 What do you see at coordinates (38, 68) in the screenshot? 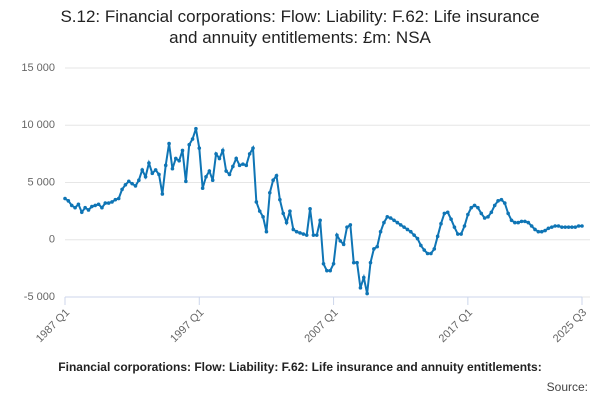
I see `y-tick-label: 15 000` at bounding box center [38, 68].